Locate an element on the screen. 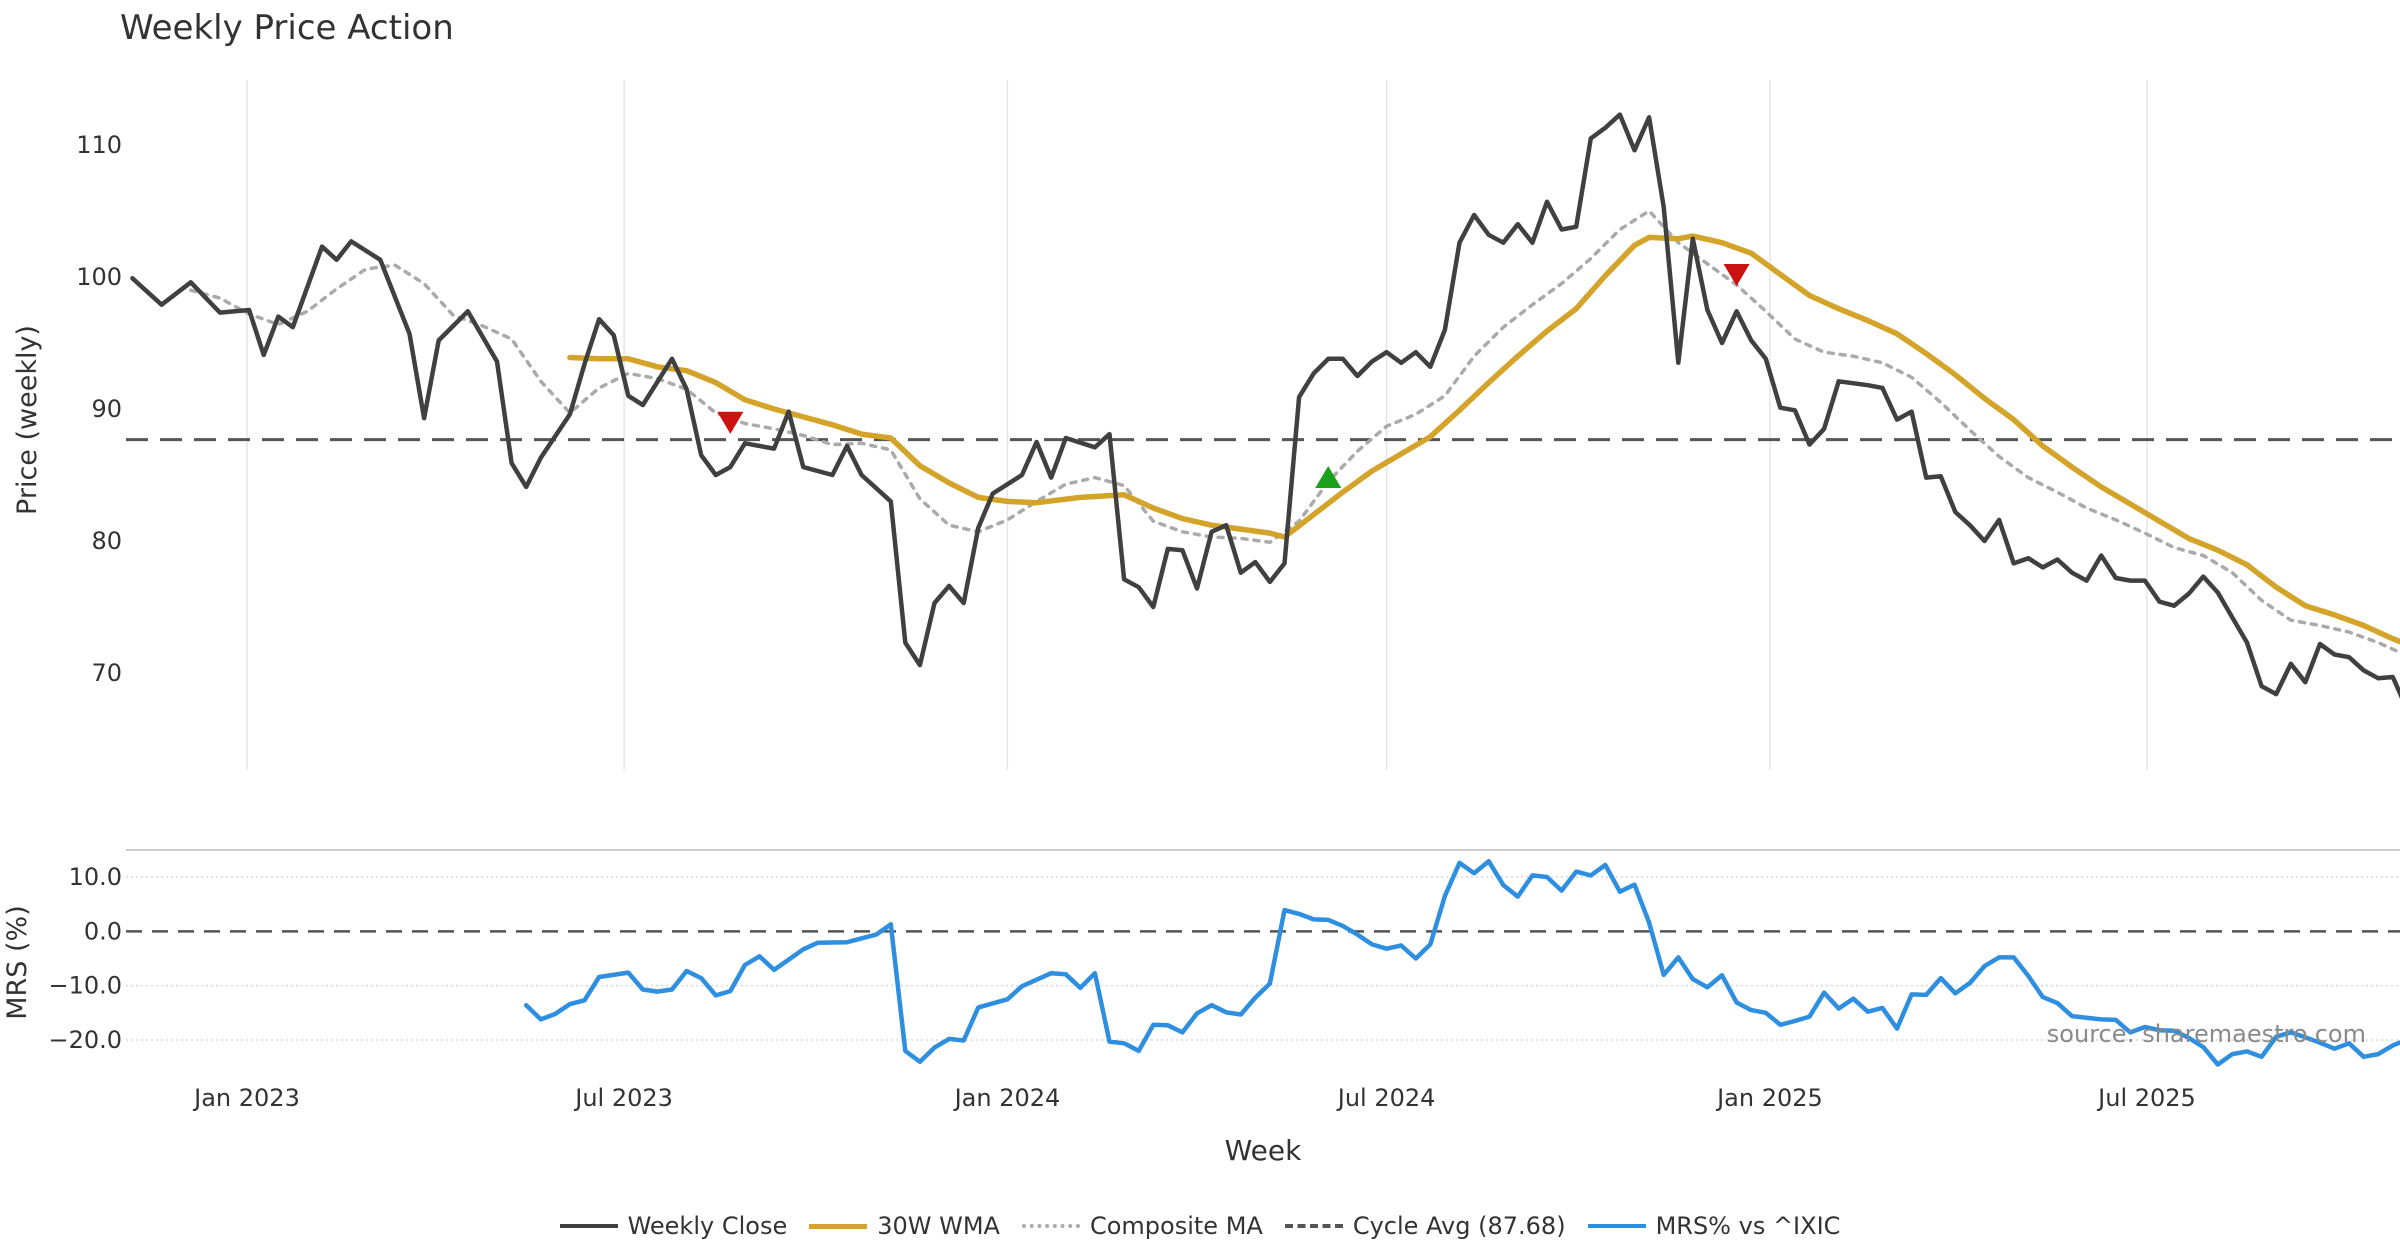 Image resolution: width=2400 pixels, height=1260 pixels. legend-label: Cycle Avg (87.68) is located at coordinates (1459, 1226).